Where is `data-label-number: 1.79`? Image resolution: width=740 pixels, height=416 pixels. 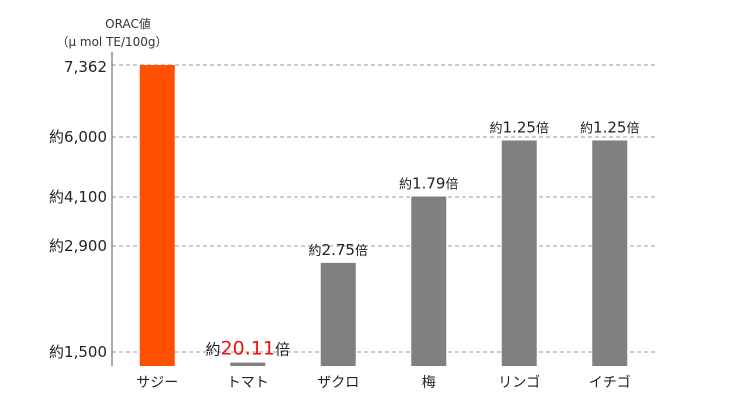
data-label-number: 1.79 is located at coordinates (428, 184).